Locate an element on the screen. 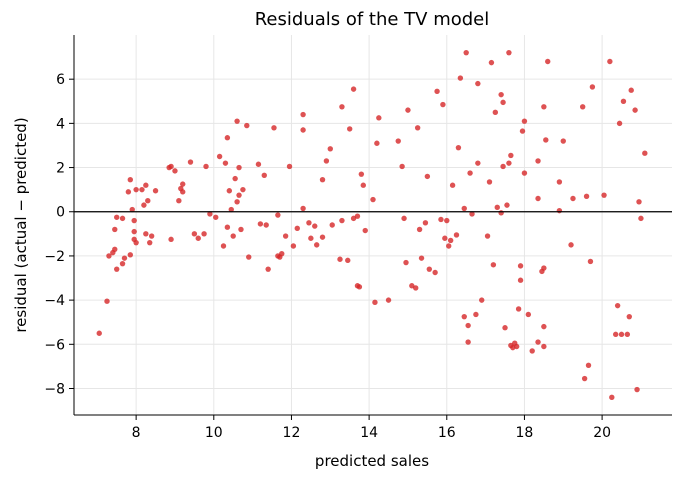 This screenshot has height=480, width=682. y-tick-label: 6 is located at coordinates (60, 80).